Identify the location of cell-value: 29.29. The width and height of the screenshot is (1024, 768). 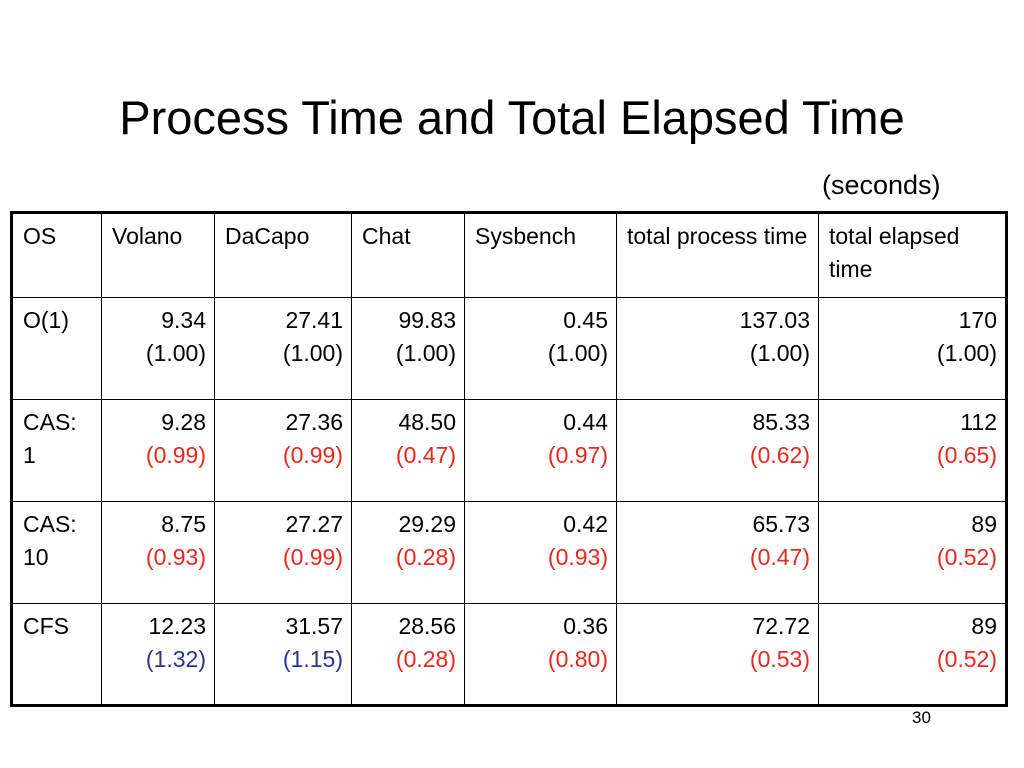
(427, 524).